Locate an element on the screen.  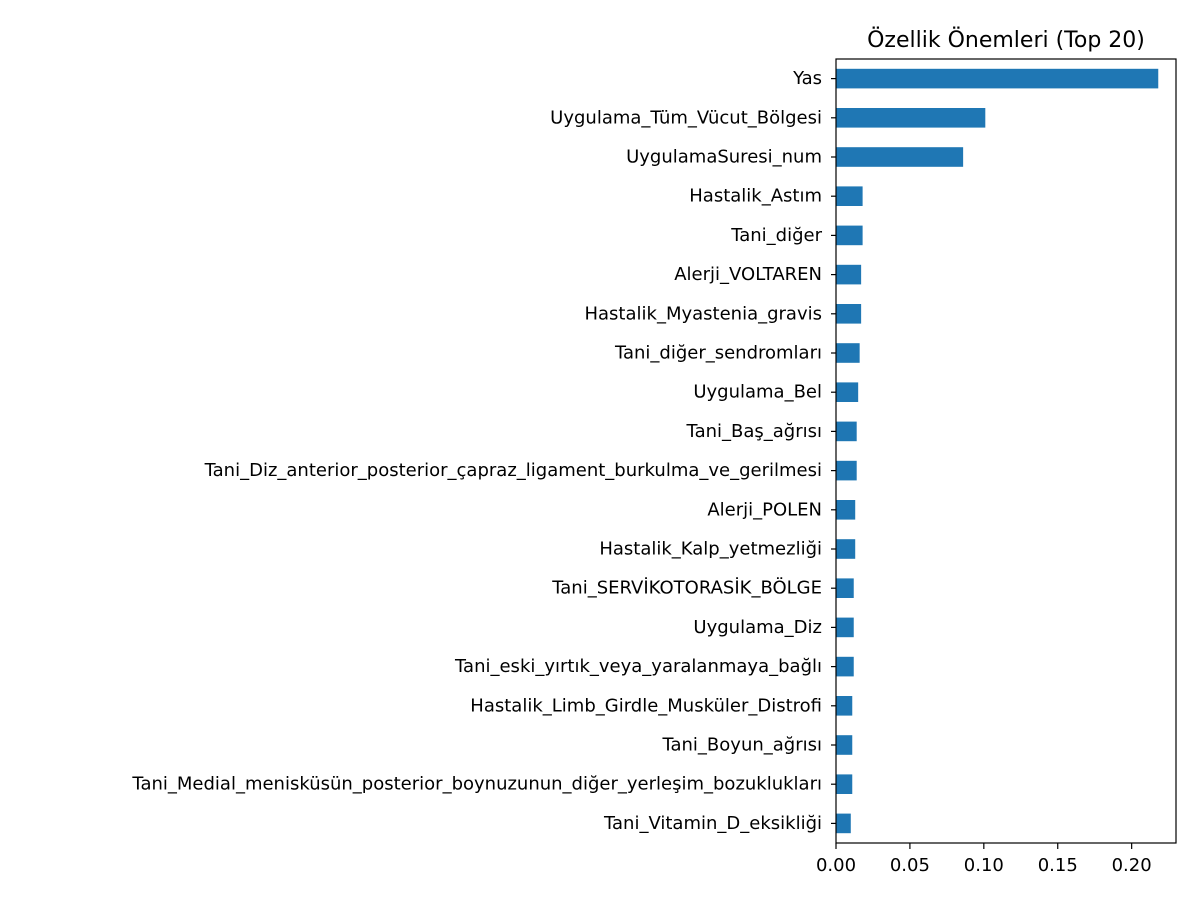
category-label: Hastalik_Myastenia_gravis is located at coordinates (703, 313).